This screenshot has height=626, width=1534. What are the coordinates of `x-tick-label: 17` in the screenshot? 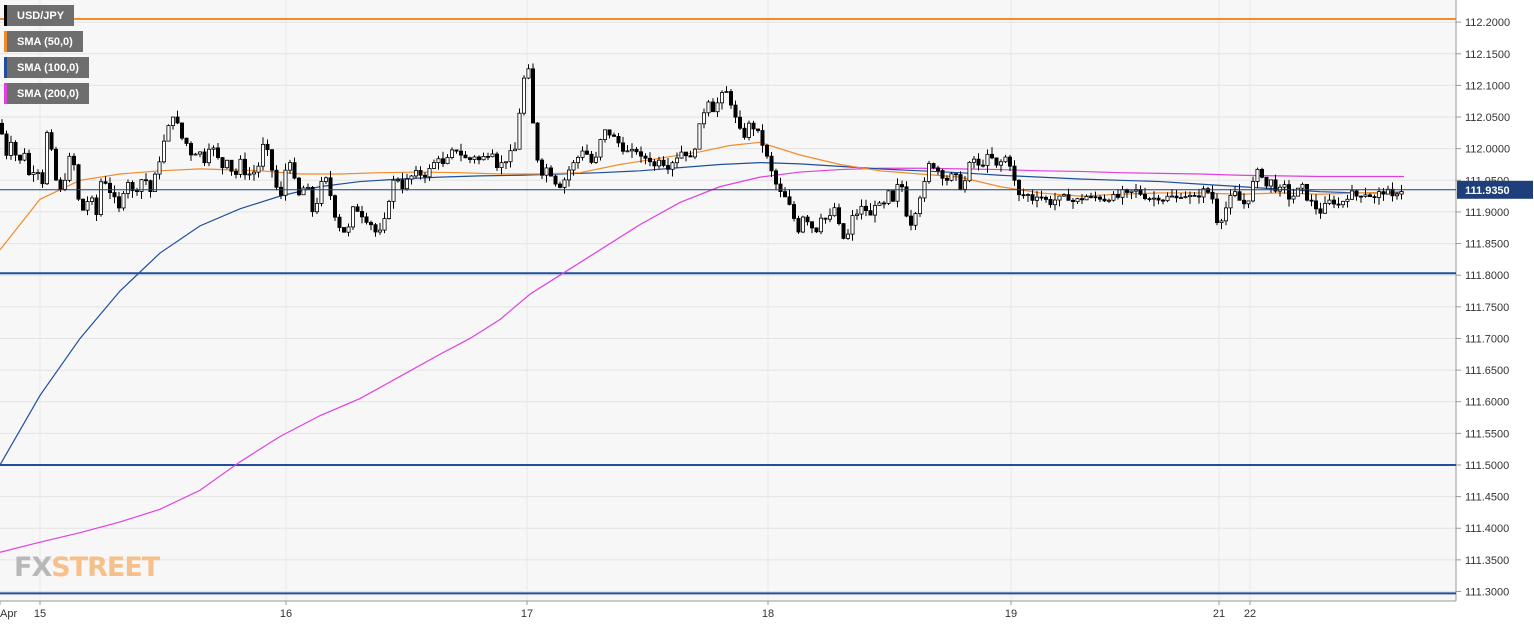 It's located at (527, 614).